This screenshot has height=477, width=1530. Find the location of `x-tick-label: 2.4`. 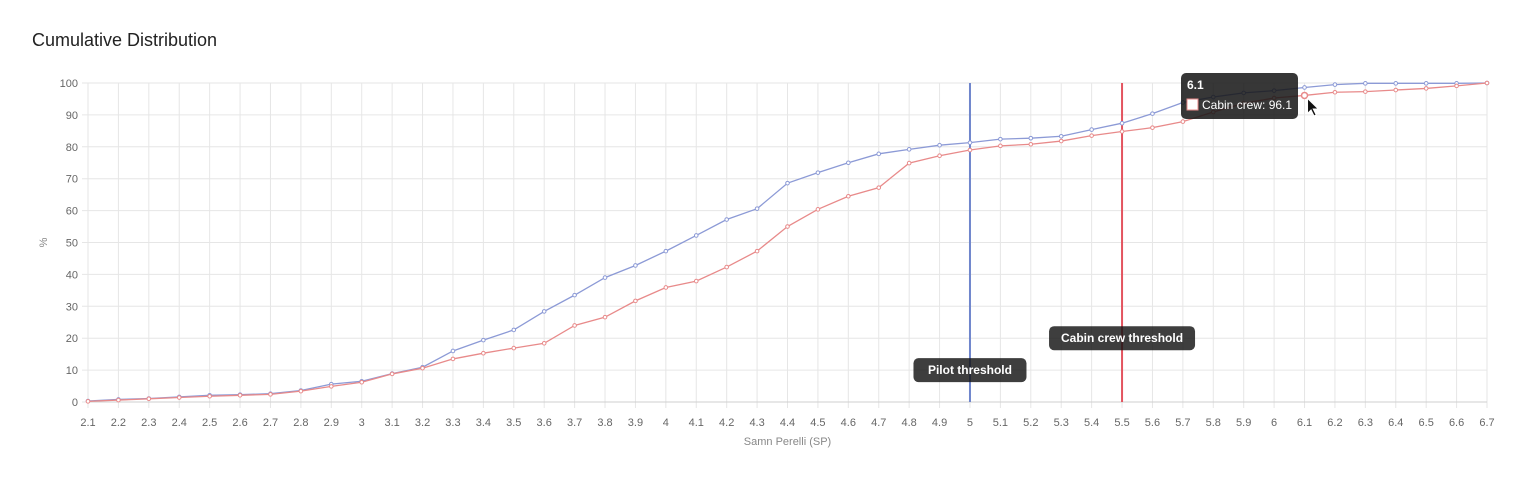

x-tick-label: 2.4 is located at coordinates (179, 423).